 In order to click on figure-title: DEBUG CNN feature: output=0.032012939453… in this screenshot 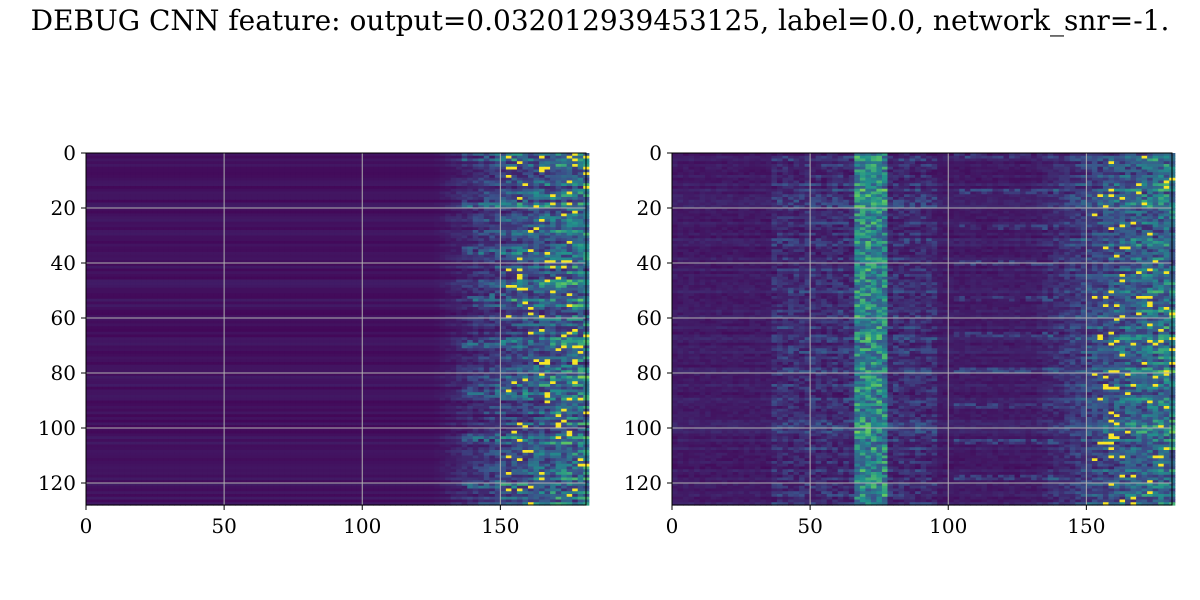, I will do `click(600, 20)`.